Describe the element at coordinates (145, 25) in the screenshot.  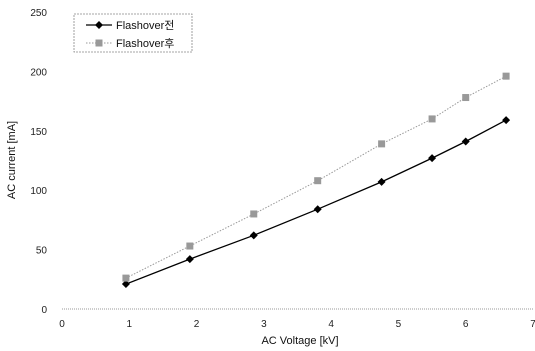
I see `legend-label-before: Flashover전` at that location.